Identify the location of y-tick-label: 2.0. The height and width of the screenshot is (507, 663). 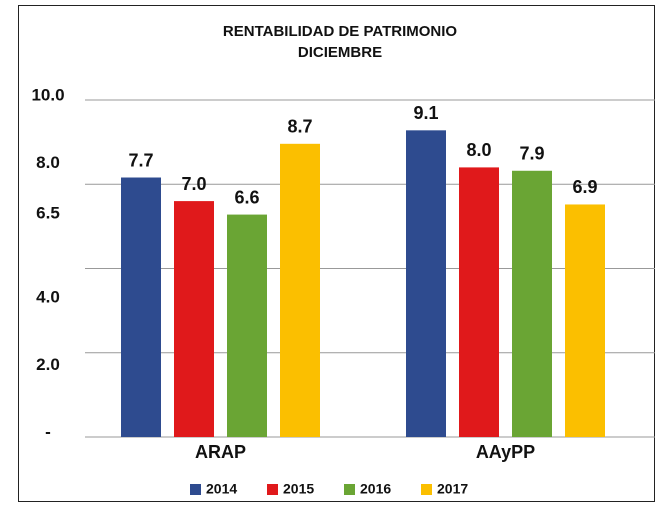
(48, 364).